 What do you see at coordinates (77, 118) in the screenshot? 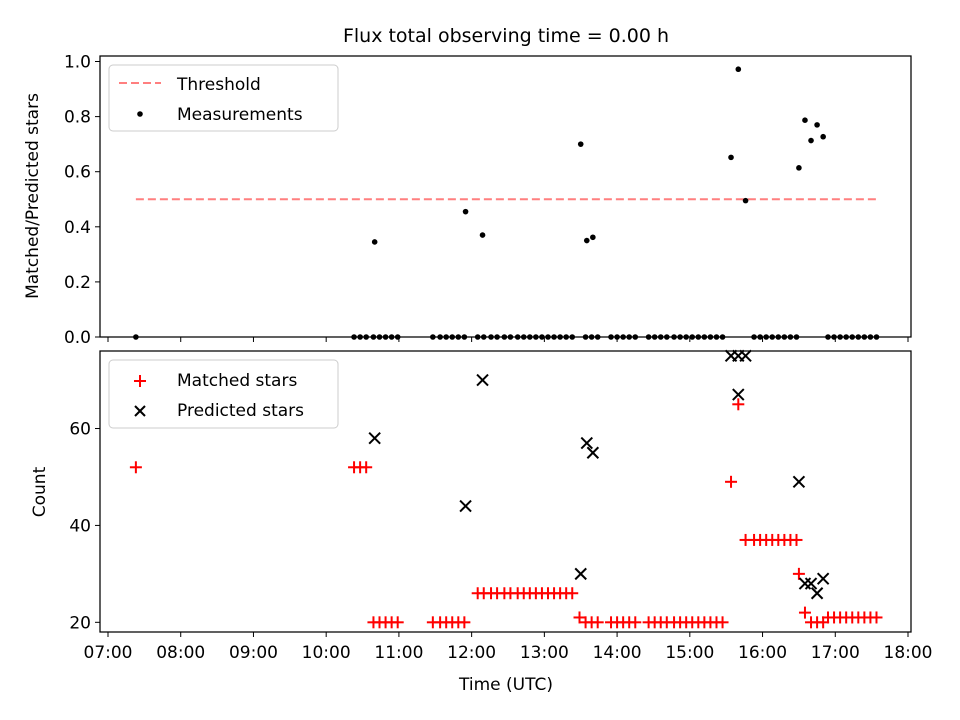
I see `y-tick-label: 0.8` at bounding box center [77, 118].